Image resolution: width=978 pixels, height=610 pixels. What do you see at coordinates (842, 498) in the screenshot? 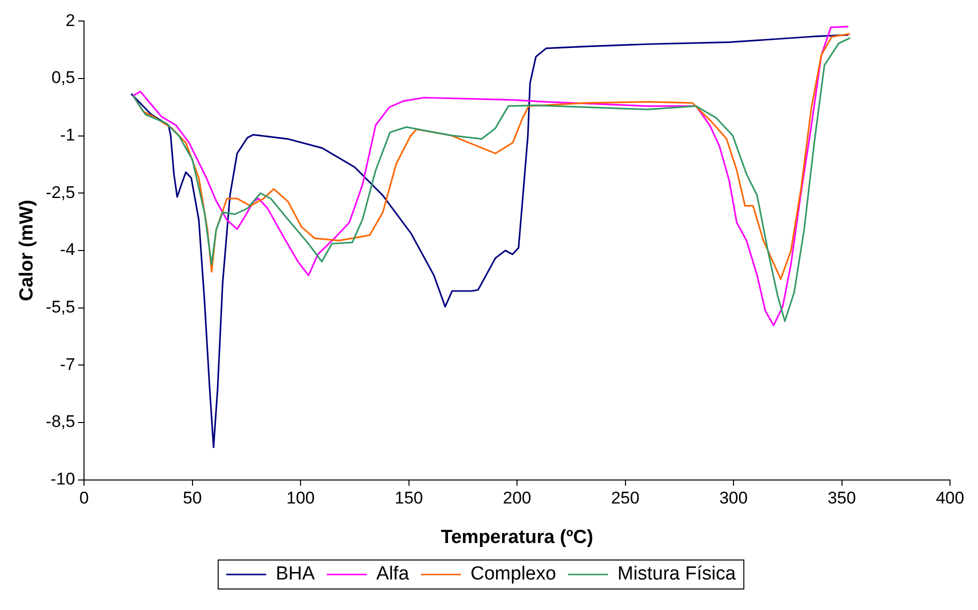
I see `x-tick-label: 350` at bounding box center [842, 498].